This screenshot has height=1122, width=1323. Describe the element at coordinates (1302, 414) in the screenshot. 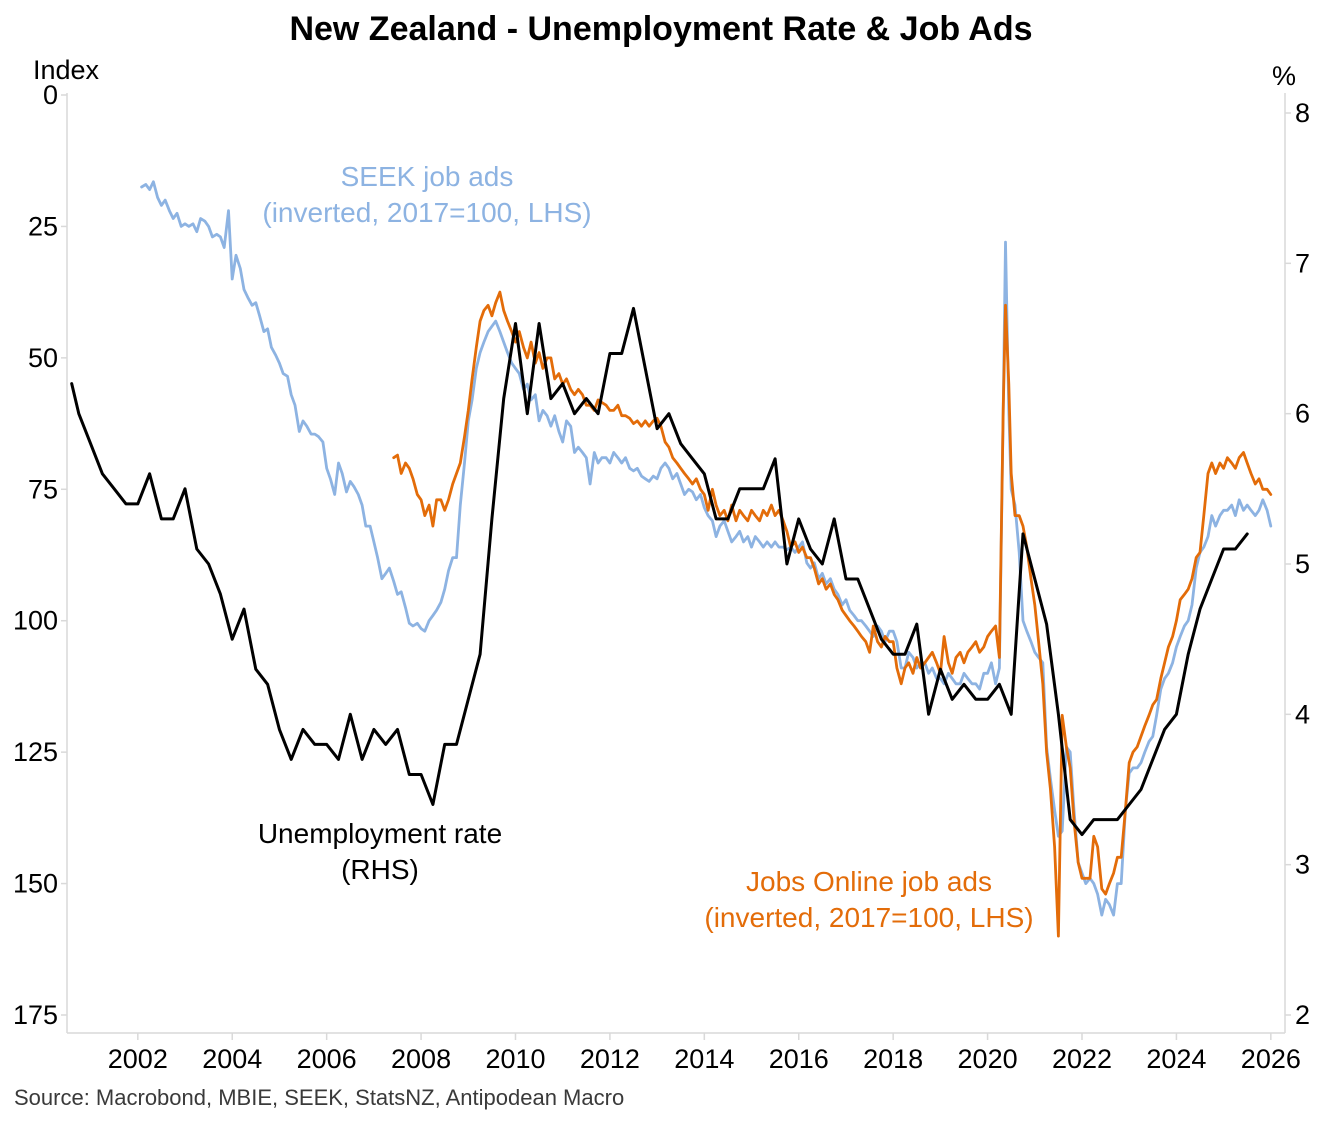

I see `right-tick-label: 6` at that location.